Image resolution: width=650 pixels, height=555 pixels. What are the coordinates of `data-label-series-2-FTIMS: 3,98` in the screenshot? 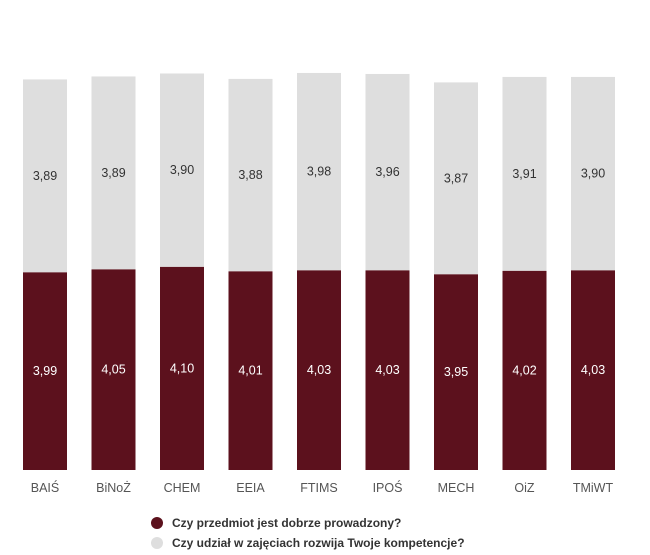 It's located at (319, 172).